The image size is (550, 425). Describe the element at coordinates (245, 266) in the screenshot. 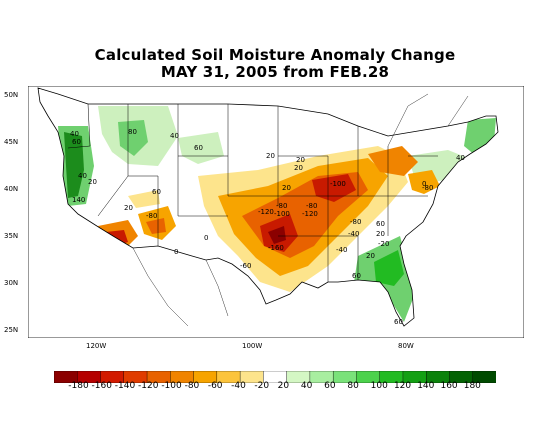

I see `contour-label: -60` at that location.